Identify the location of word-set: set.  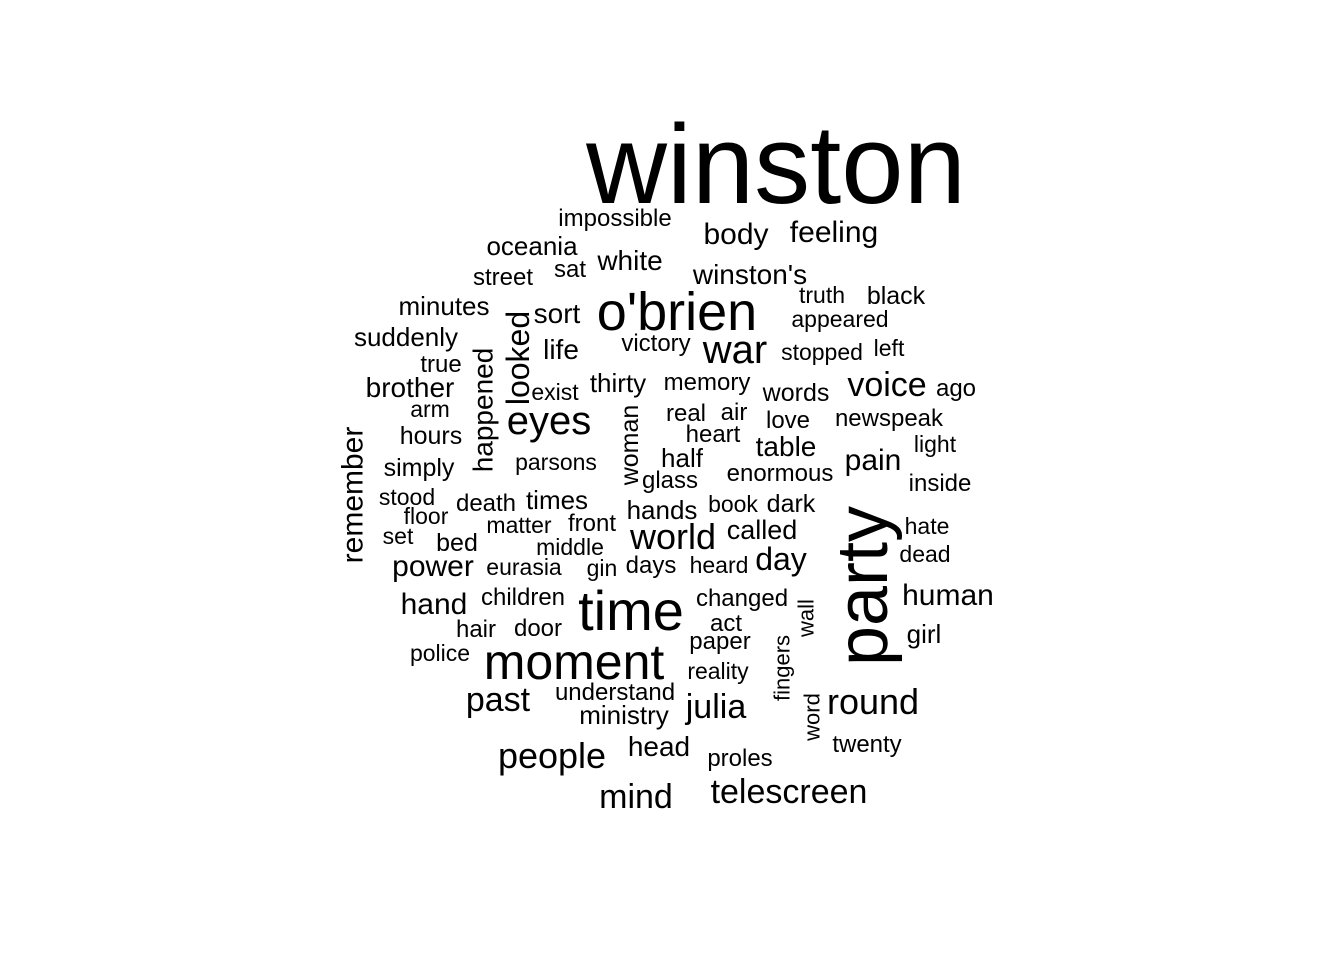
(398, 536).